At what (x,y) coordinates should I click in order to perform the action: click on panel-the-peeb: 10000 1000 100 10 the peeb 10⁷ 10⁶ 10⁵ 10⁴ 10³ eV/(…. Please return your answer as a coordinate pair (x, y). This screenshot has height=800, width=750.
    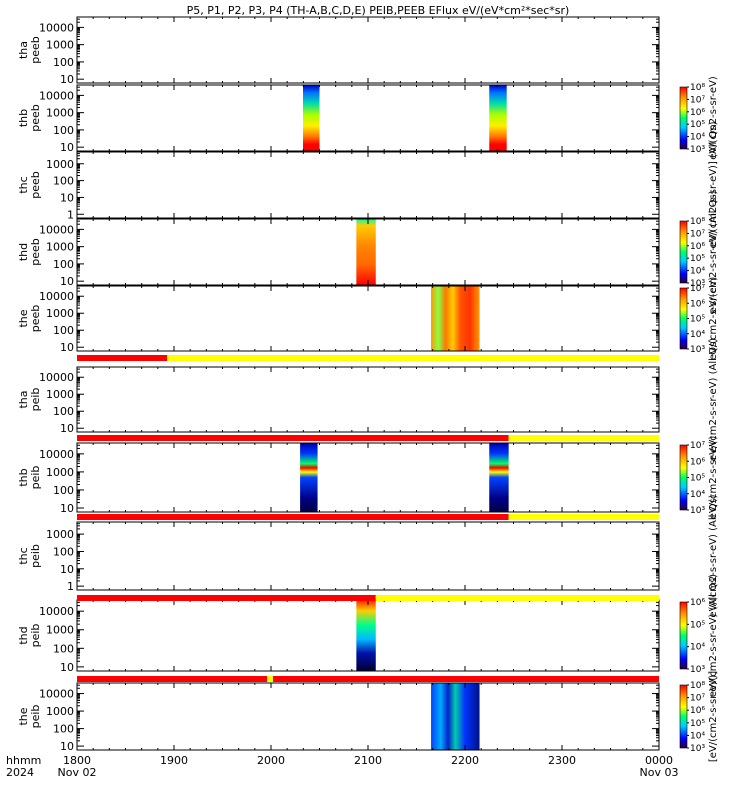
    Looking at the image, I should click on (368, 319).